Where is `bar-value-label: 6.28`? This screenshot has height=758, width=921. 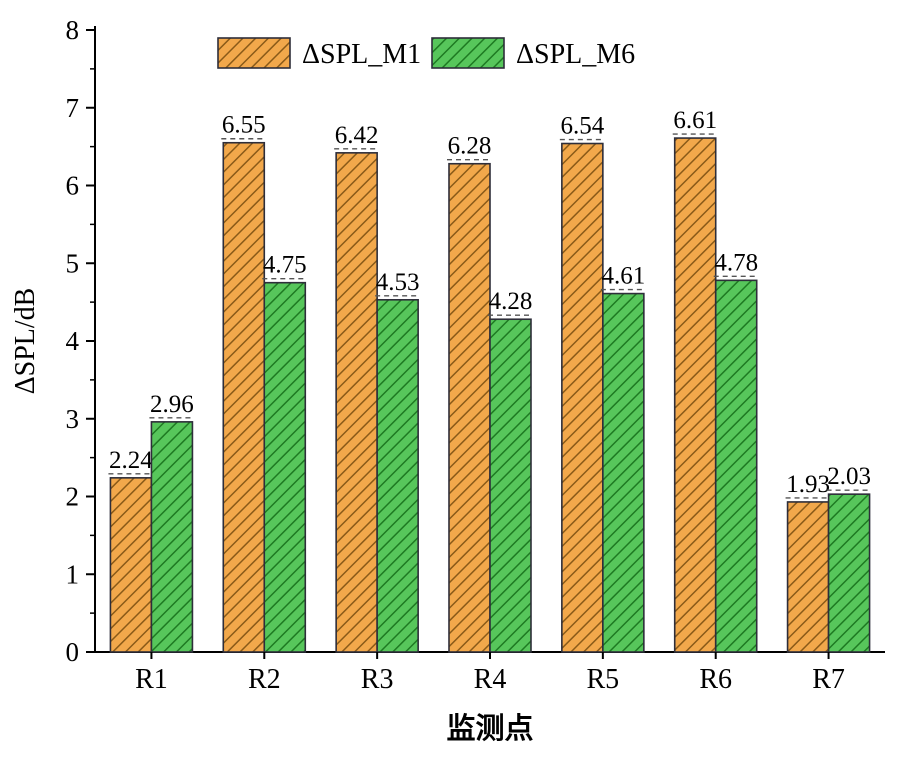
bar-value-label: 6.28 is located at coordinates (470, 146).